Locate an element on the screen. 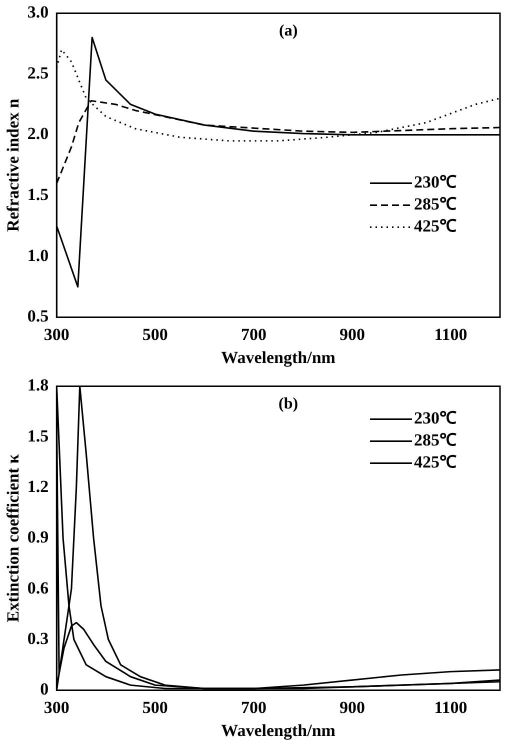 The width and height of the screenshot is (516, 747). text: (a) is located at coordinates (288, 31).